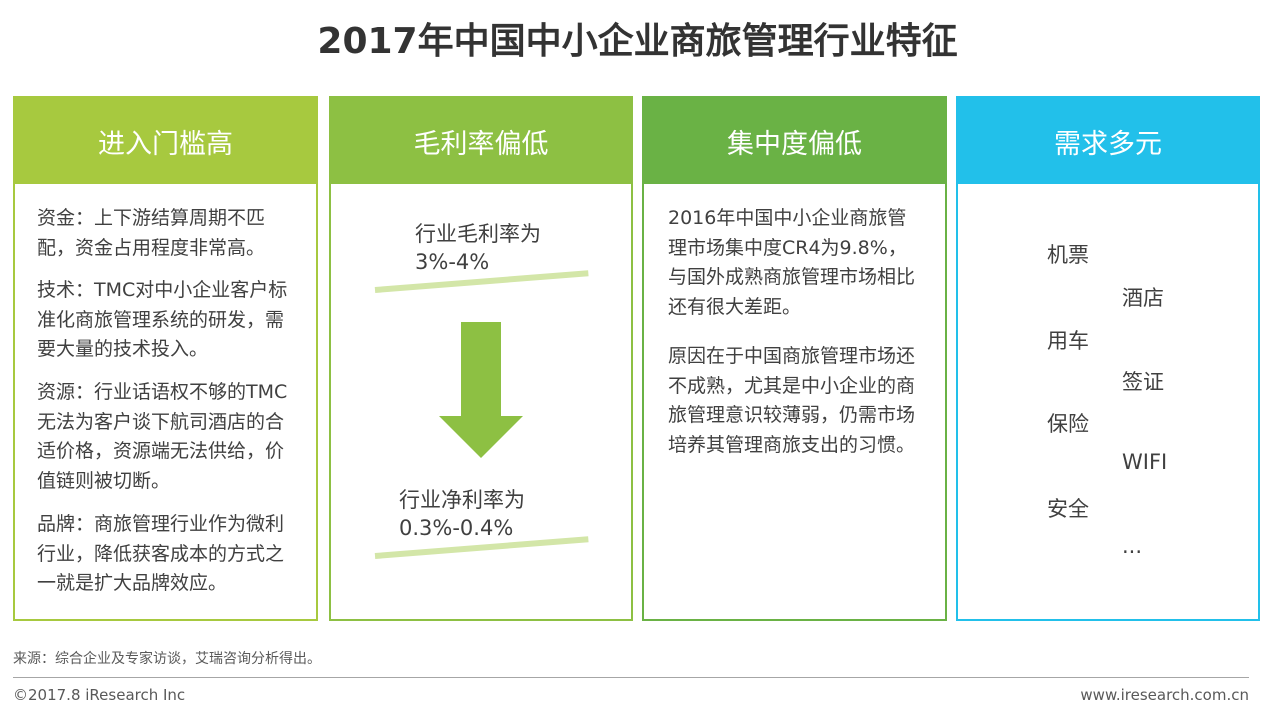 Image resolution: width=1275 pixels, height=713 pixels. I want to click on paragraph-brand: 品牌：商旅管理行业作为微利行业，降低获客成本的方式之一就是扩大品牌效应。, so click(161, 553).